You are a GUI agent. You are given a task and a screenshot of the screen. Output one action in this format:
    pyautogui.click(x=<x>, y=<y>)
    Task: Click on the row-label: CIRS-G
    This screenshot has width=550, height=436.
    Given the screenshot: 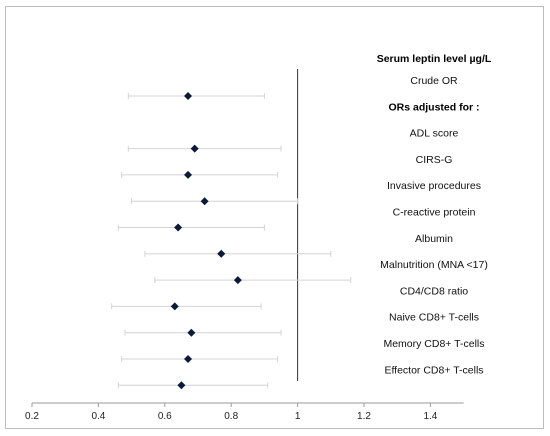 What is the action you would take?
    pyautogui.click(x=434, y=160)
    